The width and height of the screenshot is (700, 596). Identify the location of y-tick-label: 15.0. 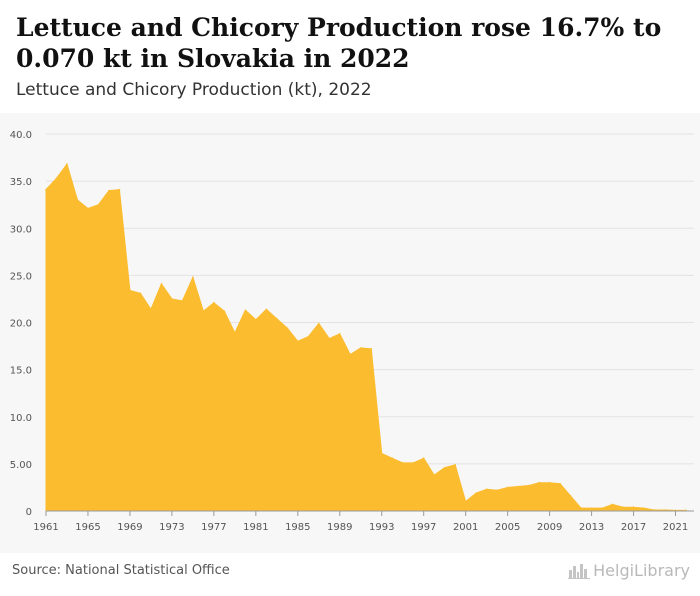
(21, 371).